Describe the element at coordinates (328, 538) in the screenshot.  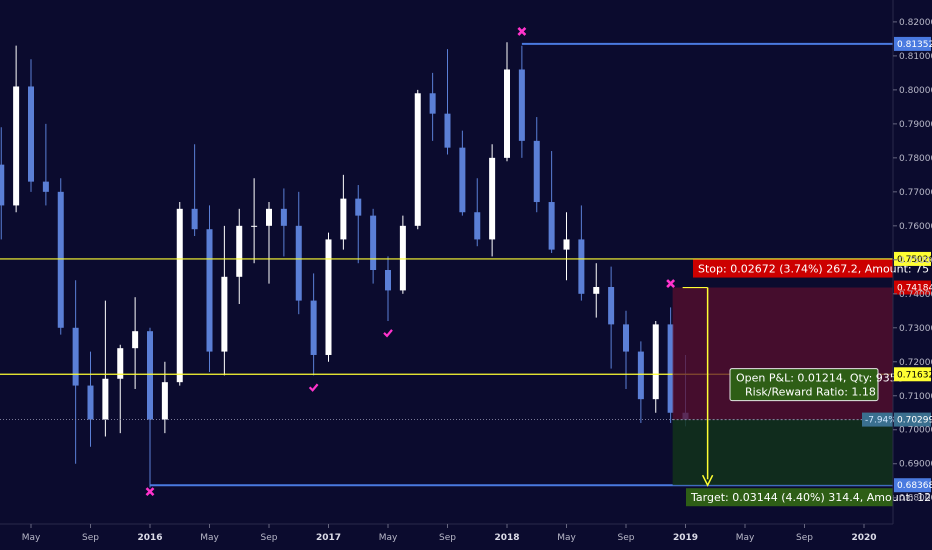
I see `x-tick-label: 2017` at that location.